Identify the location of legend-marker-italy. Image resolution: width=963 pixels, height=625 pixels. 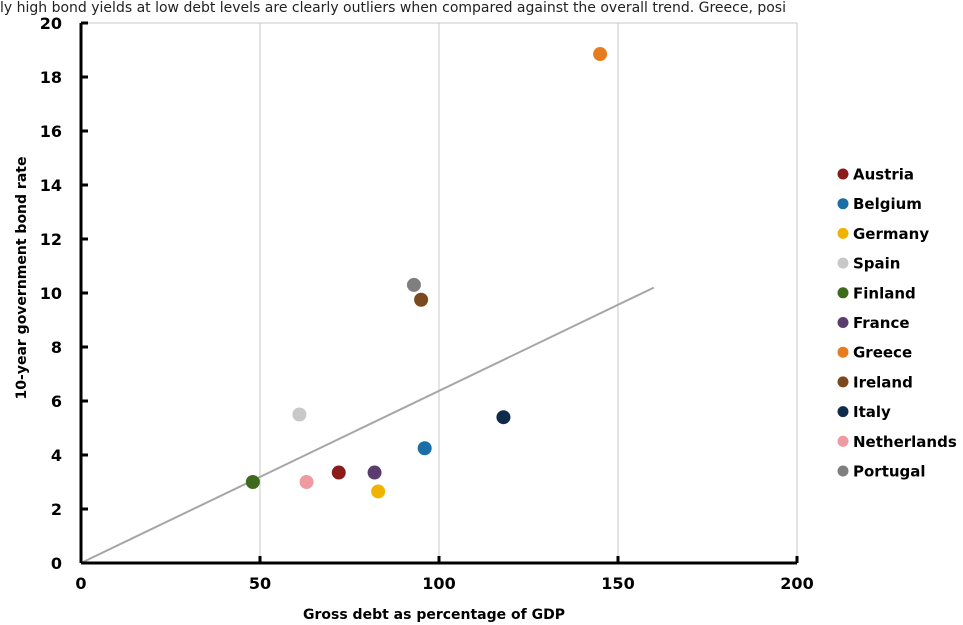
(843, 412).